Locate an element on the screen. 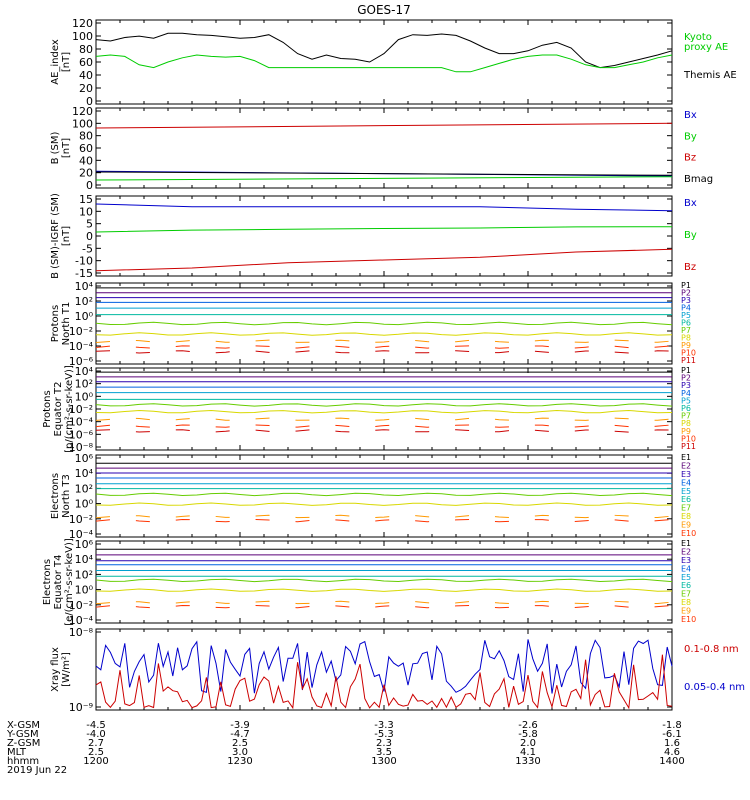 This screenshot has height=800, width=750. y-axis-title: [p/(cm²-s-sr-keV)] is located at coordinates (69, 409).